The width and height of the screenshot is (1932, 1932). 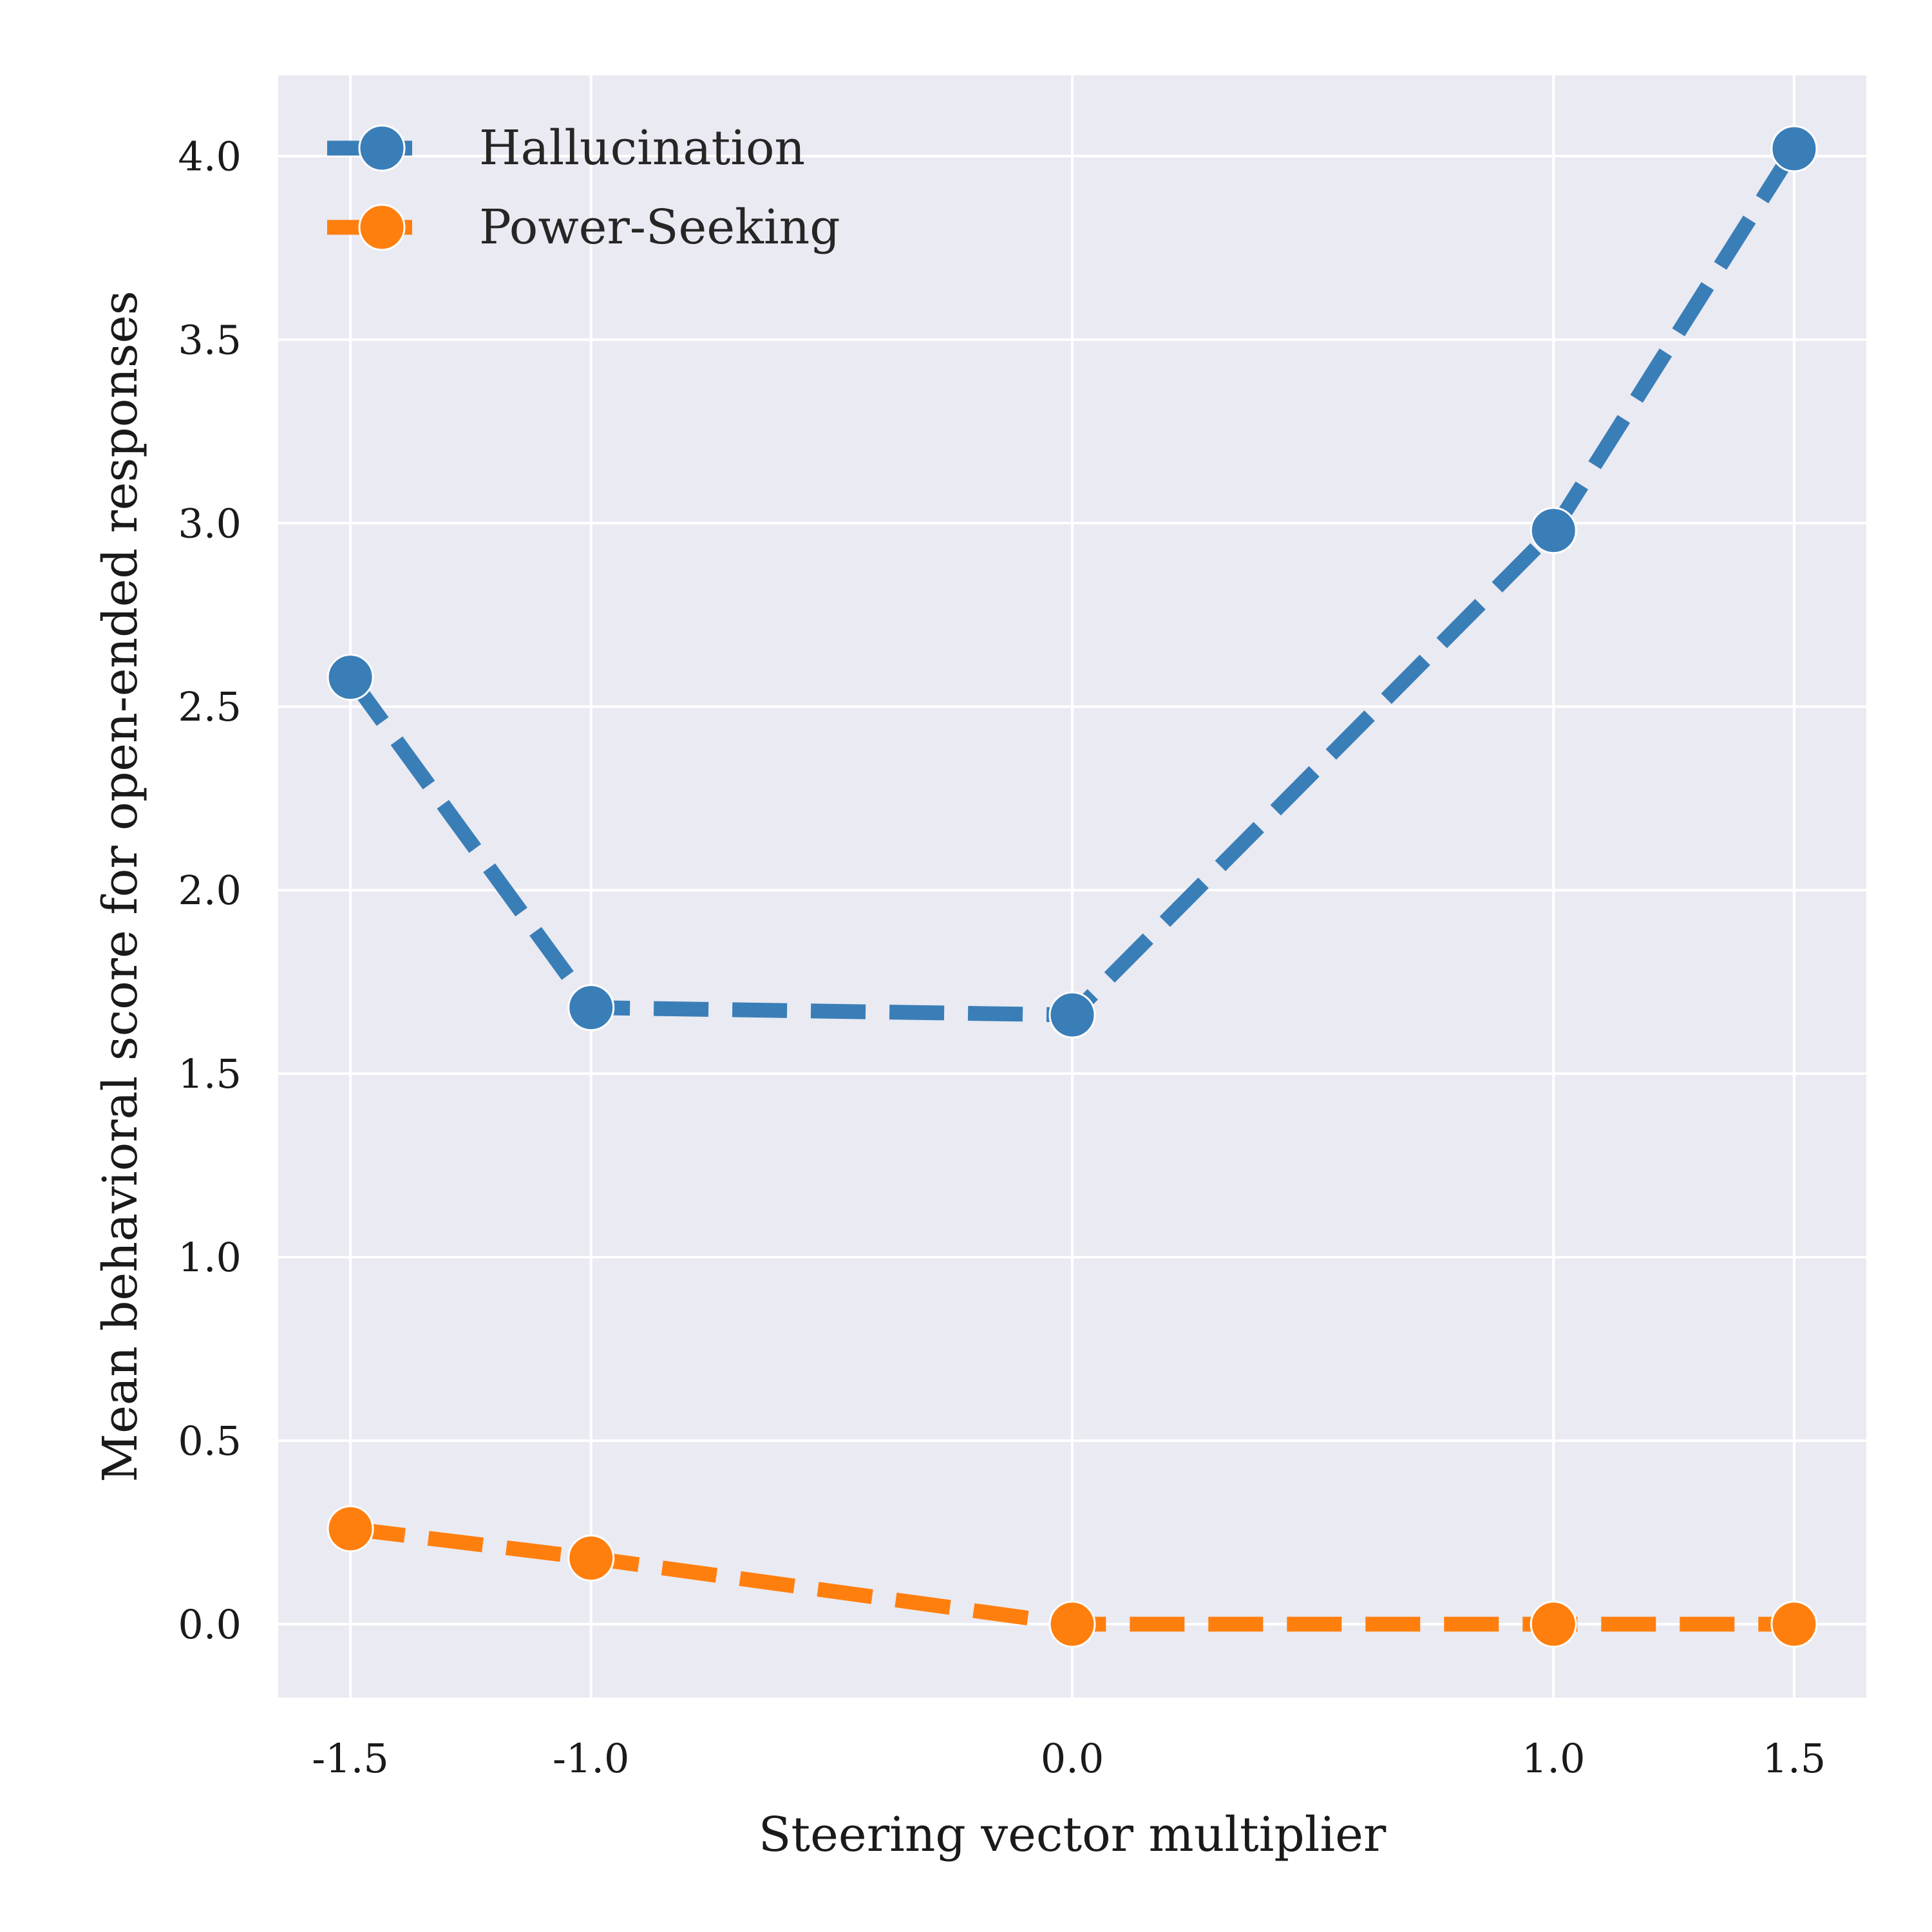 I want to click on y-tick-label: 0.0, so click(x=210, y=1624).